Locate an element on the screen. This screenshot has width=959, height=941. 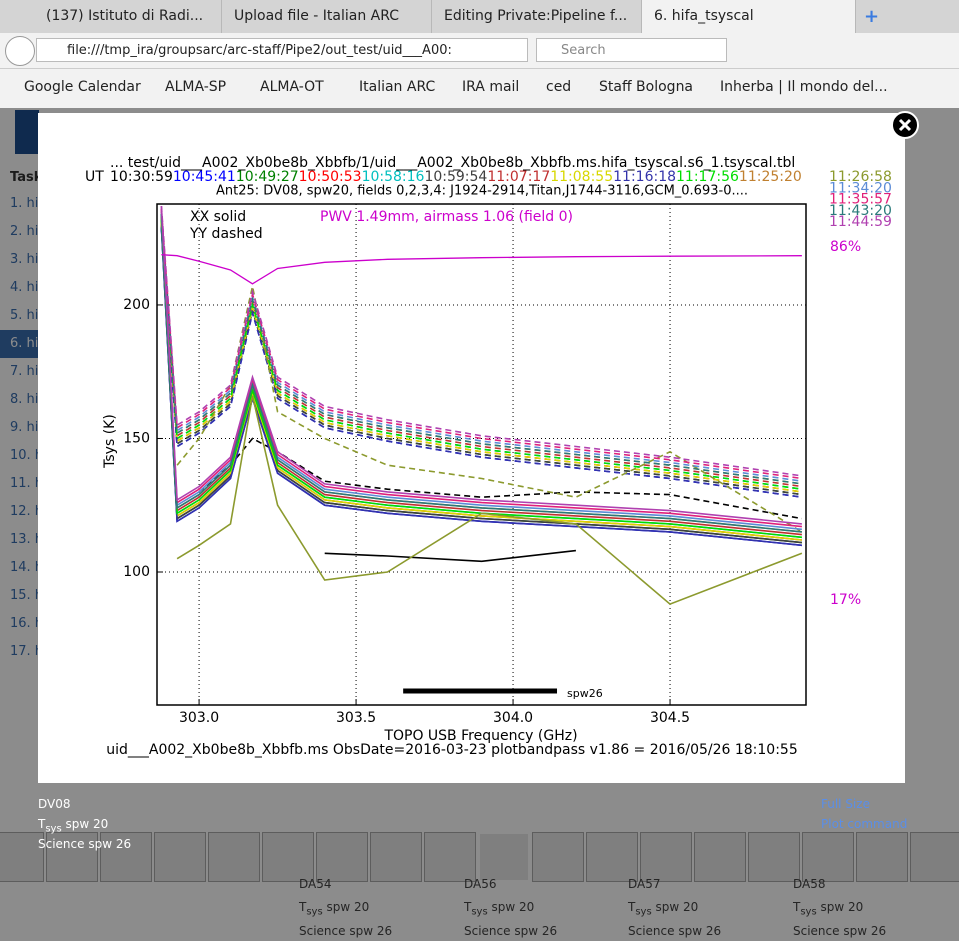
new-tab: + is located at coordinates (872, 16).